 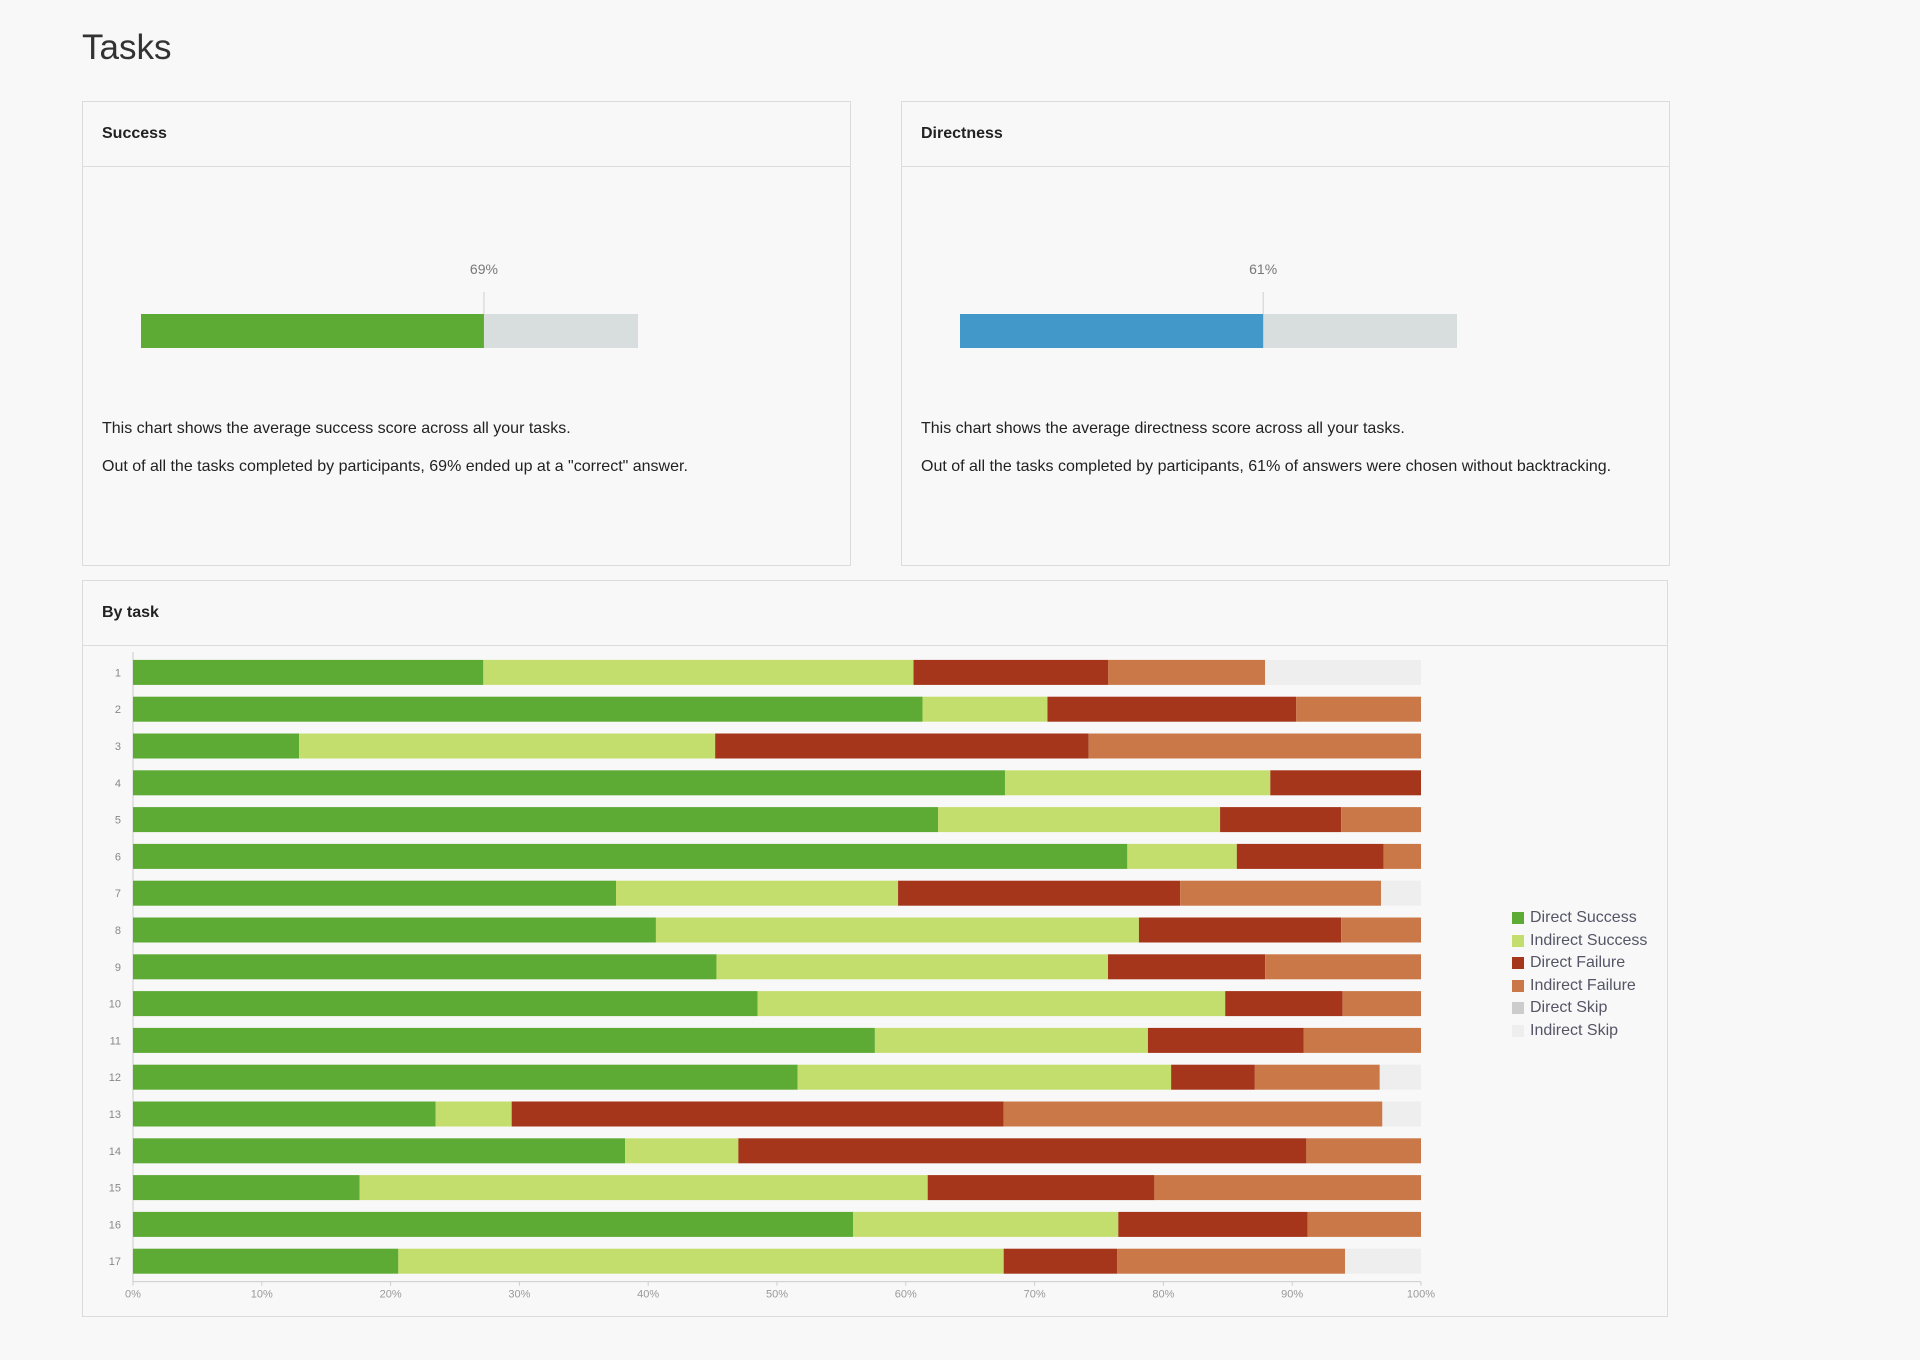 What do you see at coordinates (312, 331) in the screenshot?
I see `success-fill` at bounding box center [312, 331].